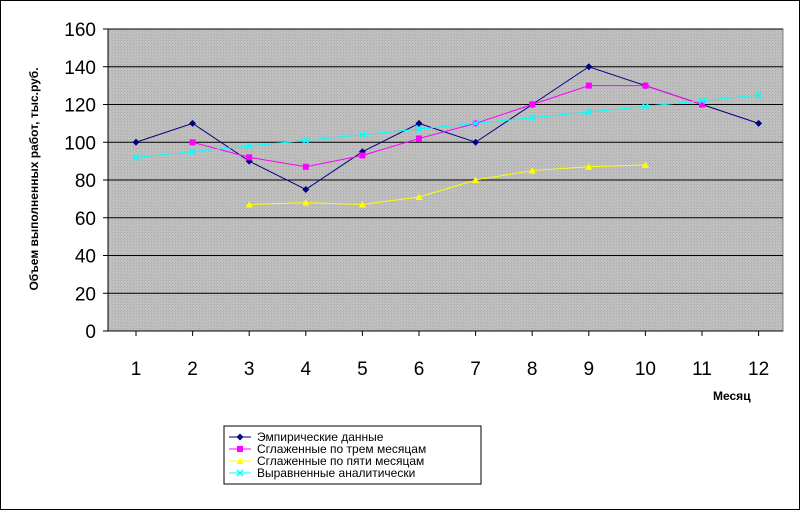 This screenshot has height=514, width=800. What do you see at coordinates (475, 369) in the screenshot?
I see `x-tick-label: 7` at bounding box center [475, 369].